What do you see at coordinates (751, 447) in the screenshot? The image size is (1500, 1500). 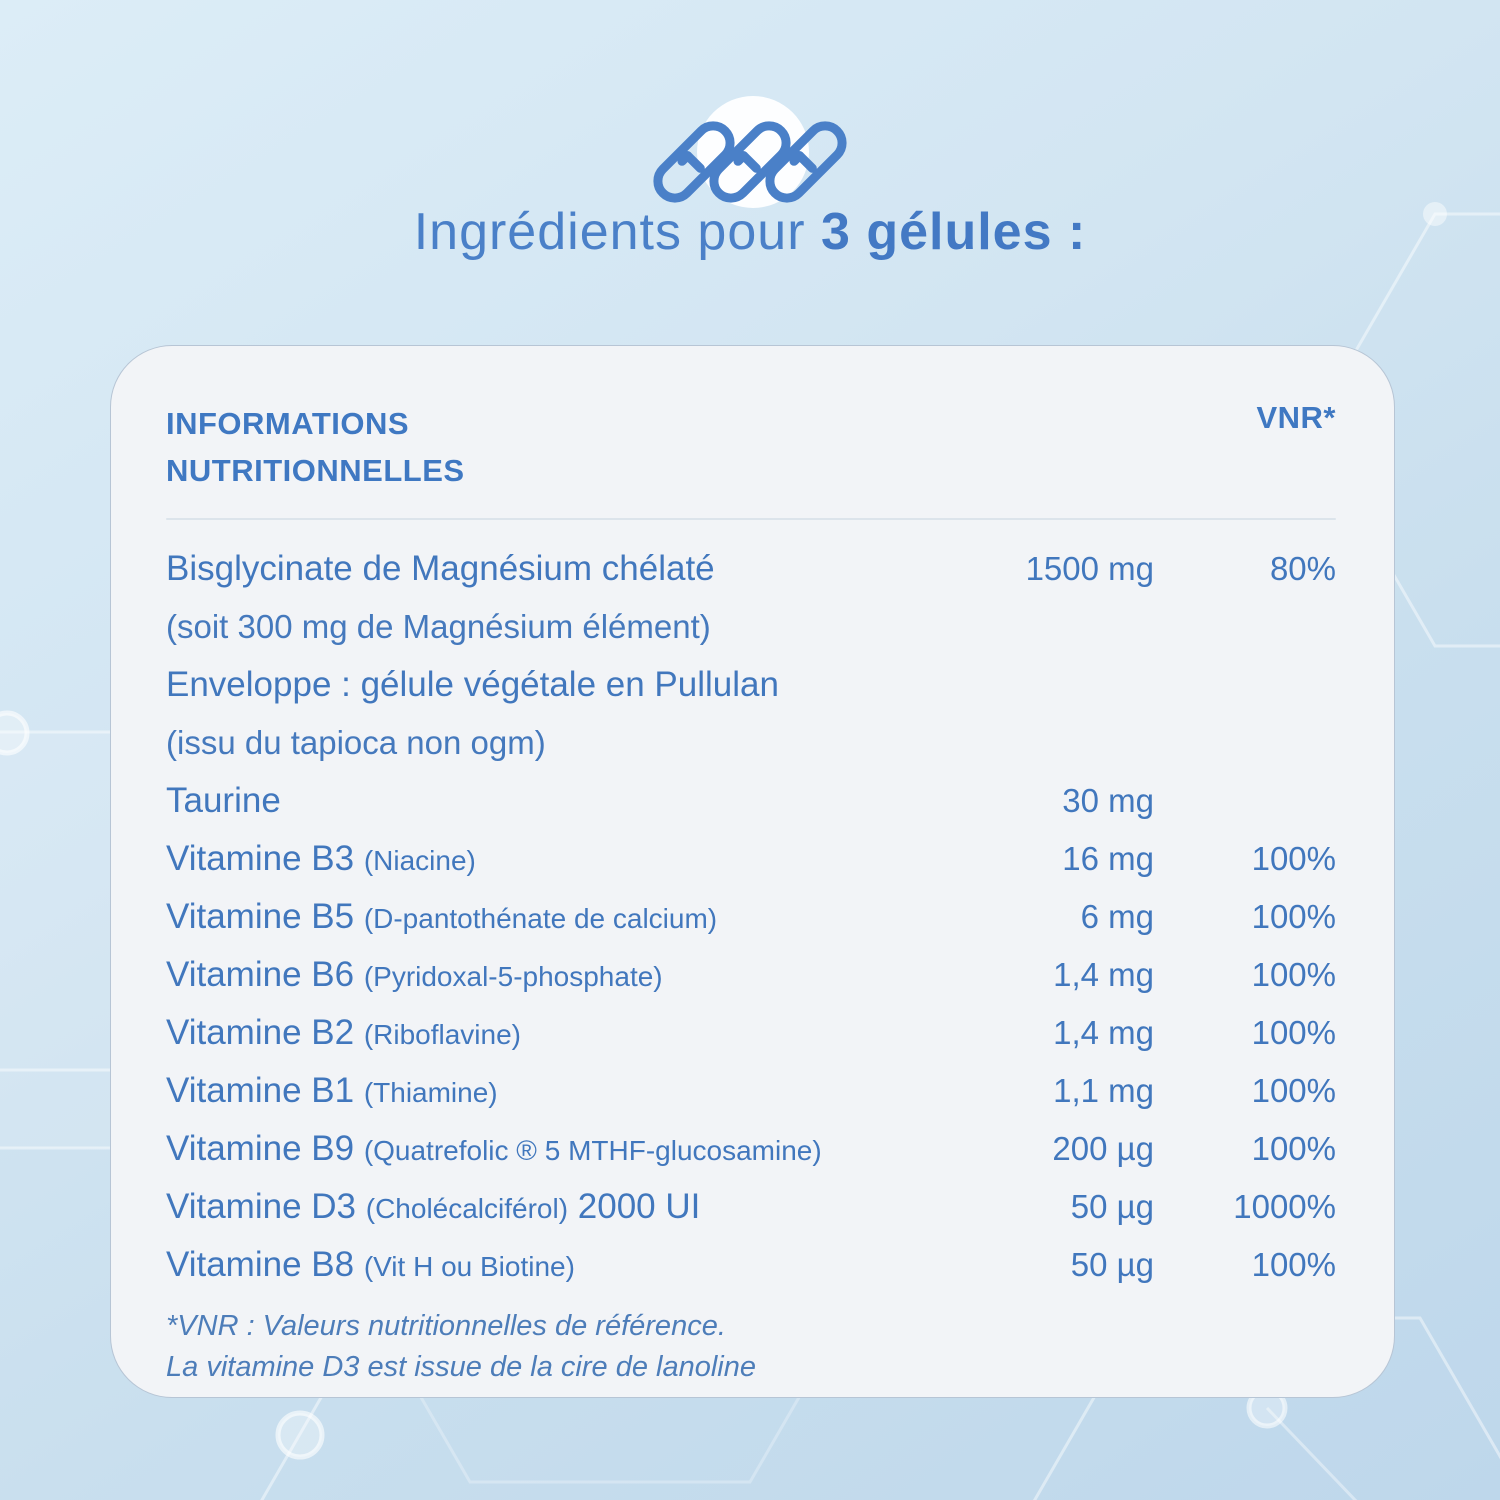 I see `table-header: INFORMATIONS NUTRITIONNELLES VNR*` at bounding box center [751, 447].